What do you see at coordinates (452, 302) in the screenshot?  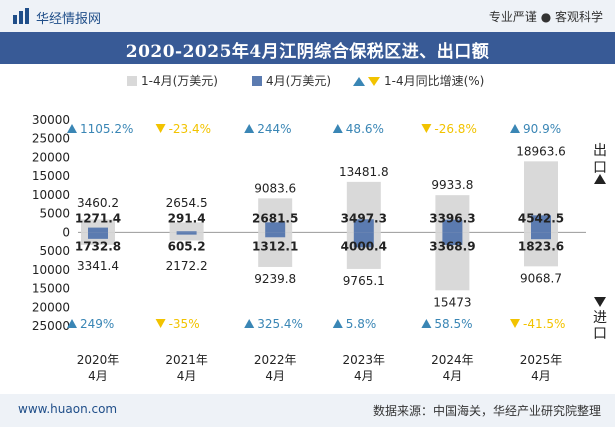 I see `import-cumulative-label: 15473` at bounding box center [452, 302].